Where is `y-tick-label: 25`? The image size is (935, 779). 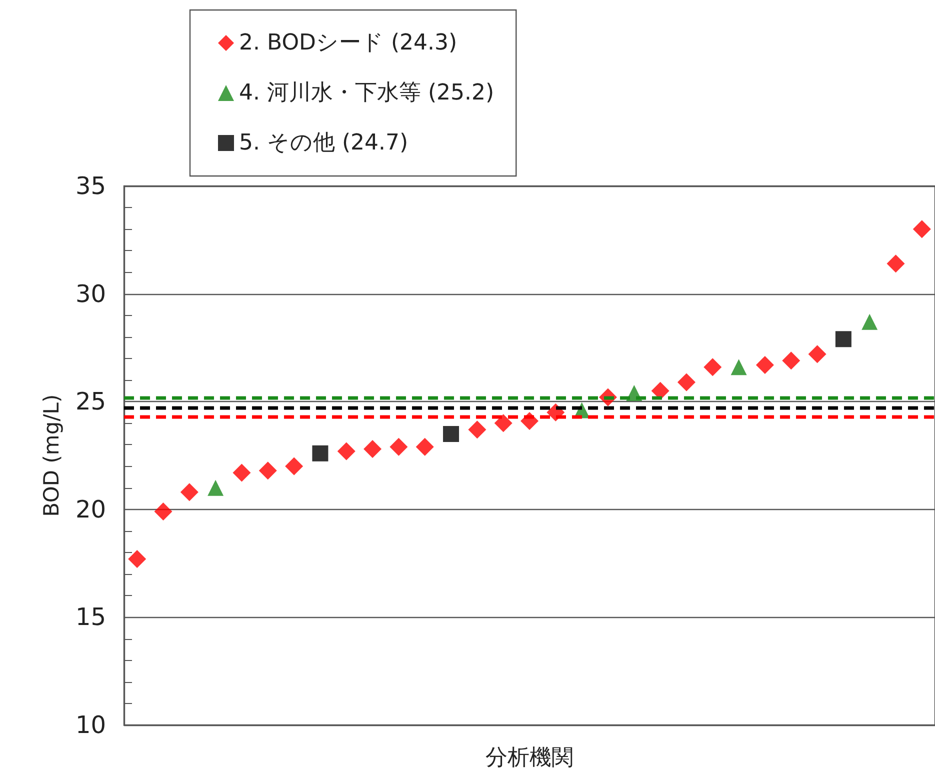
y-tick-label: 25 is located at coordinates (90, 402).